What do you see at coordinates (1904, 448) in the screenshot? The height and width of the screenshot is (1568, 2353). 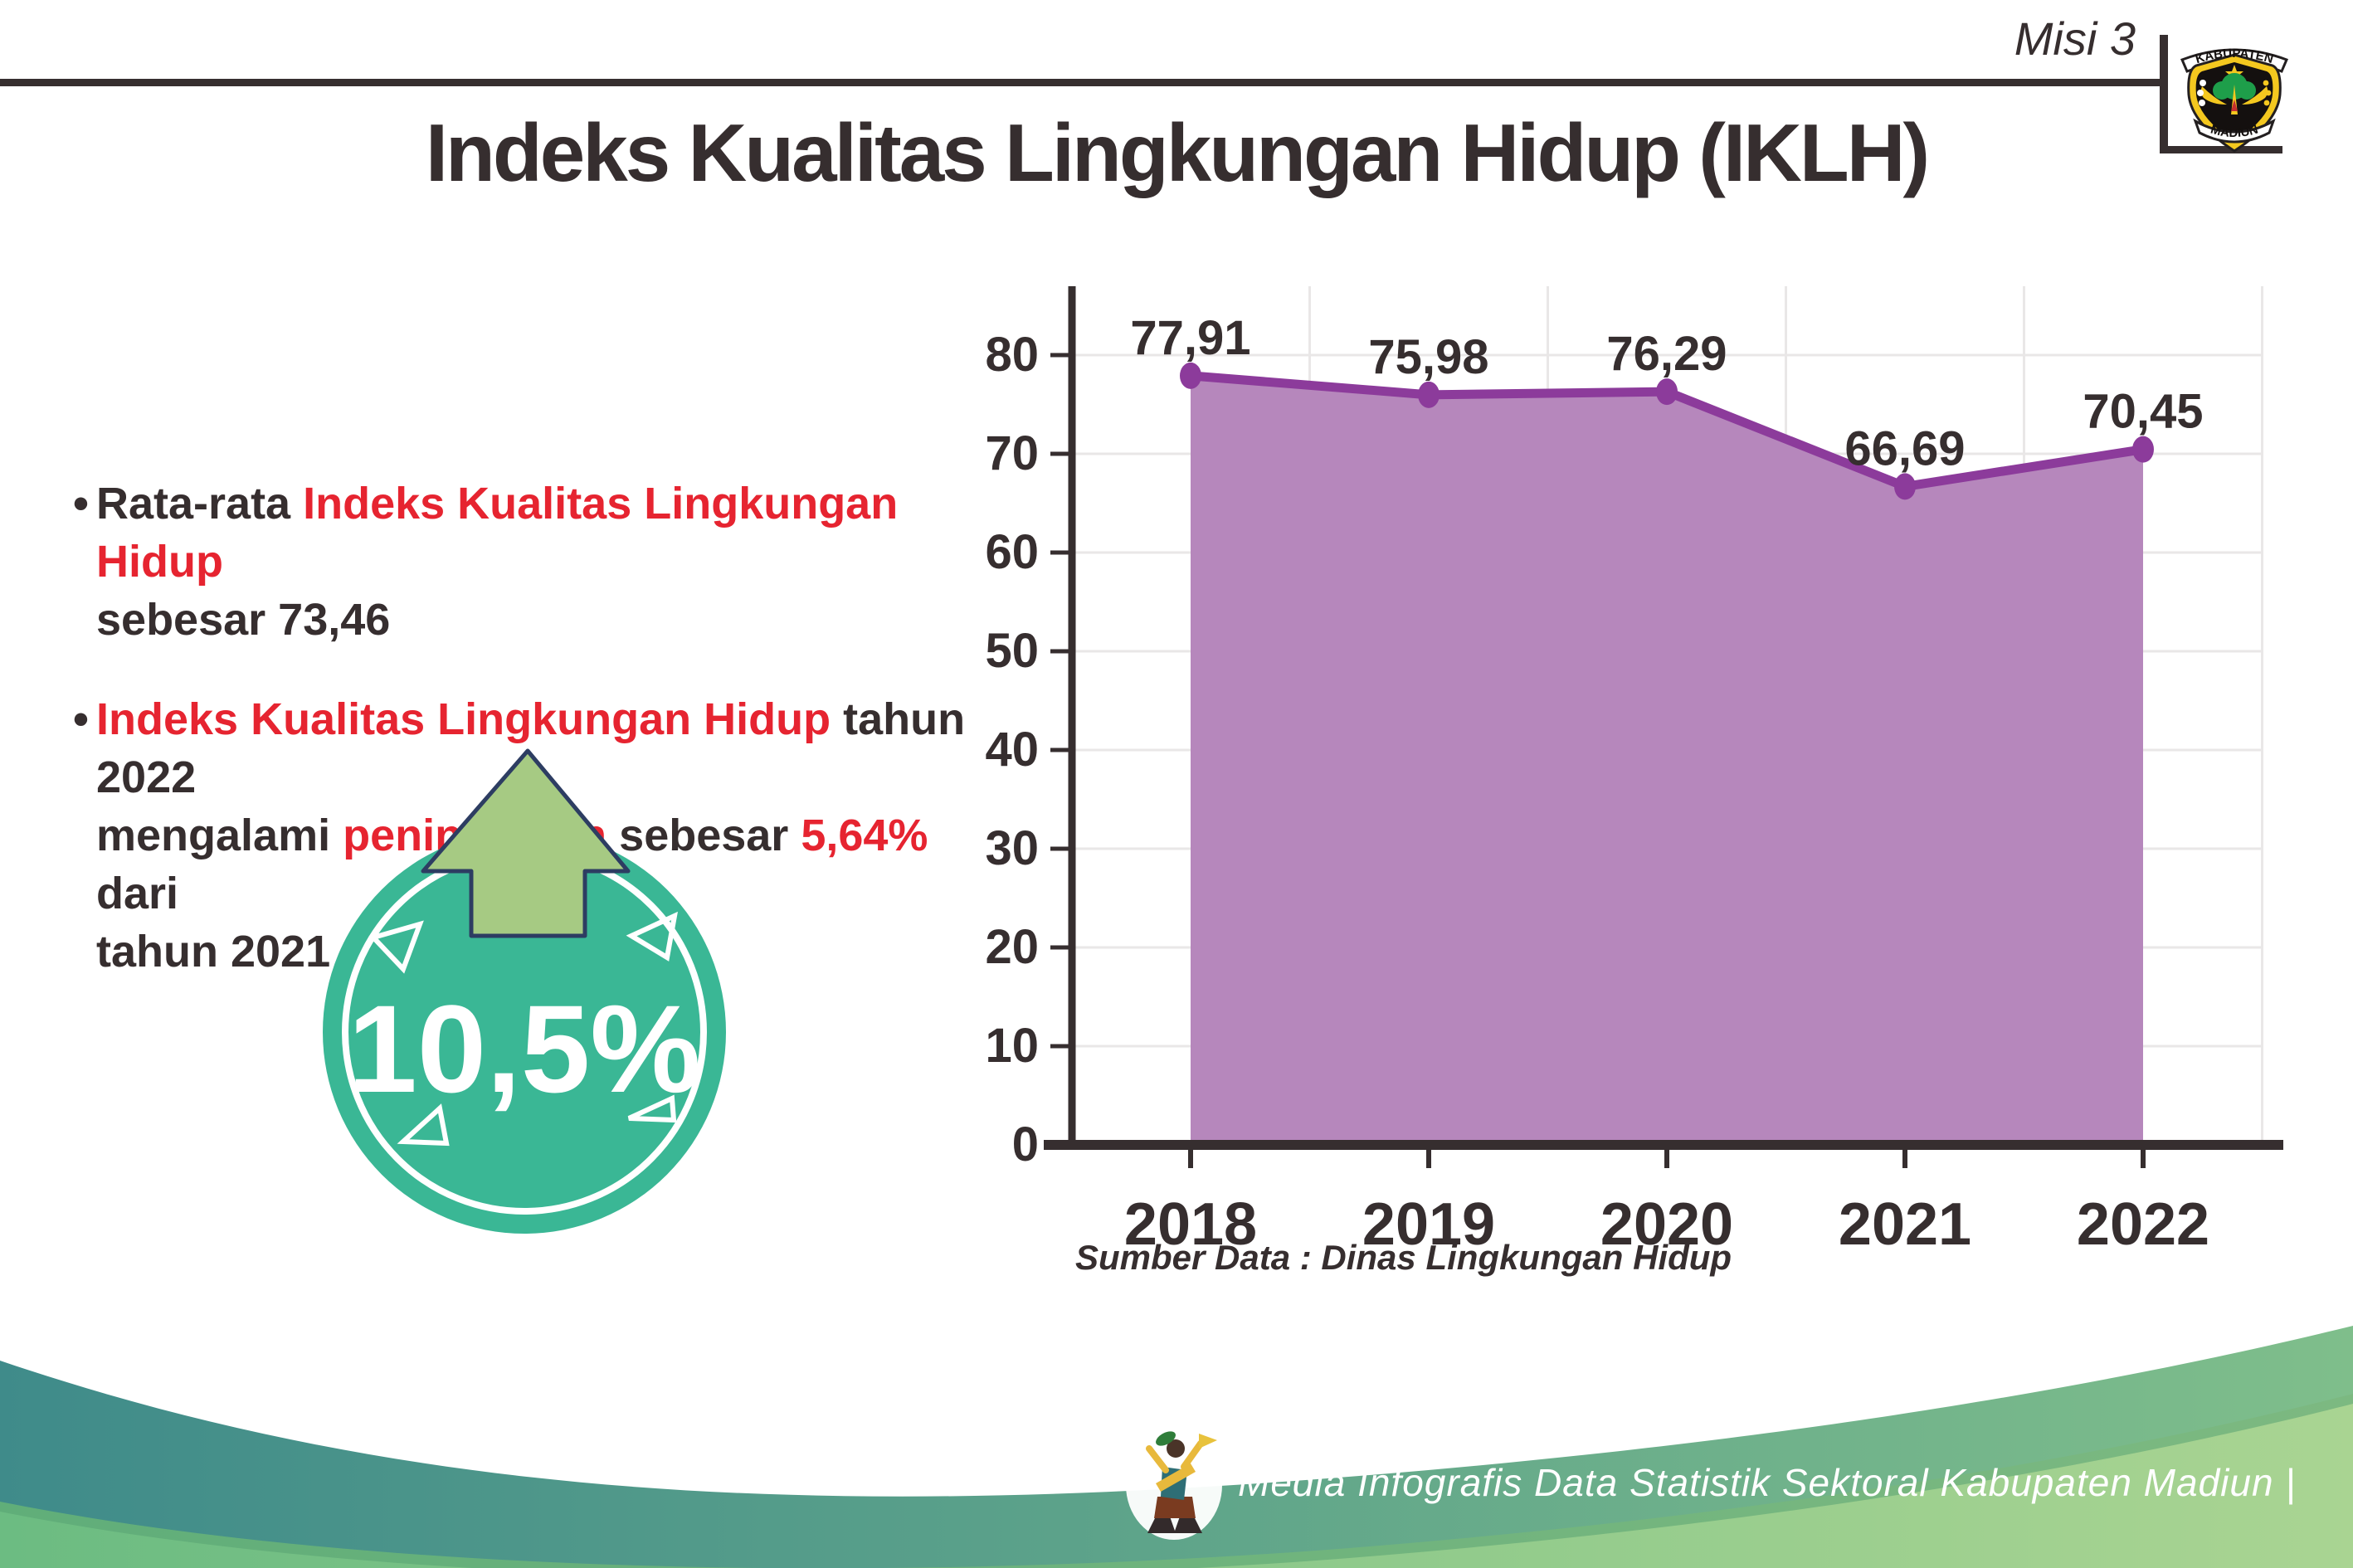 I see `data-label: 66,69` at bounding box center [1904, 448].